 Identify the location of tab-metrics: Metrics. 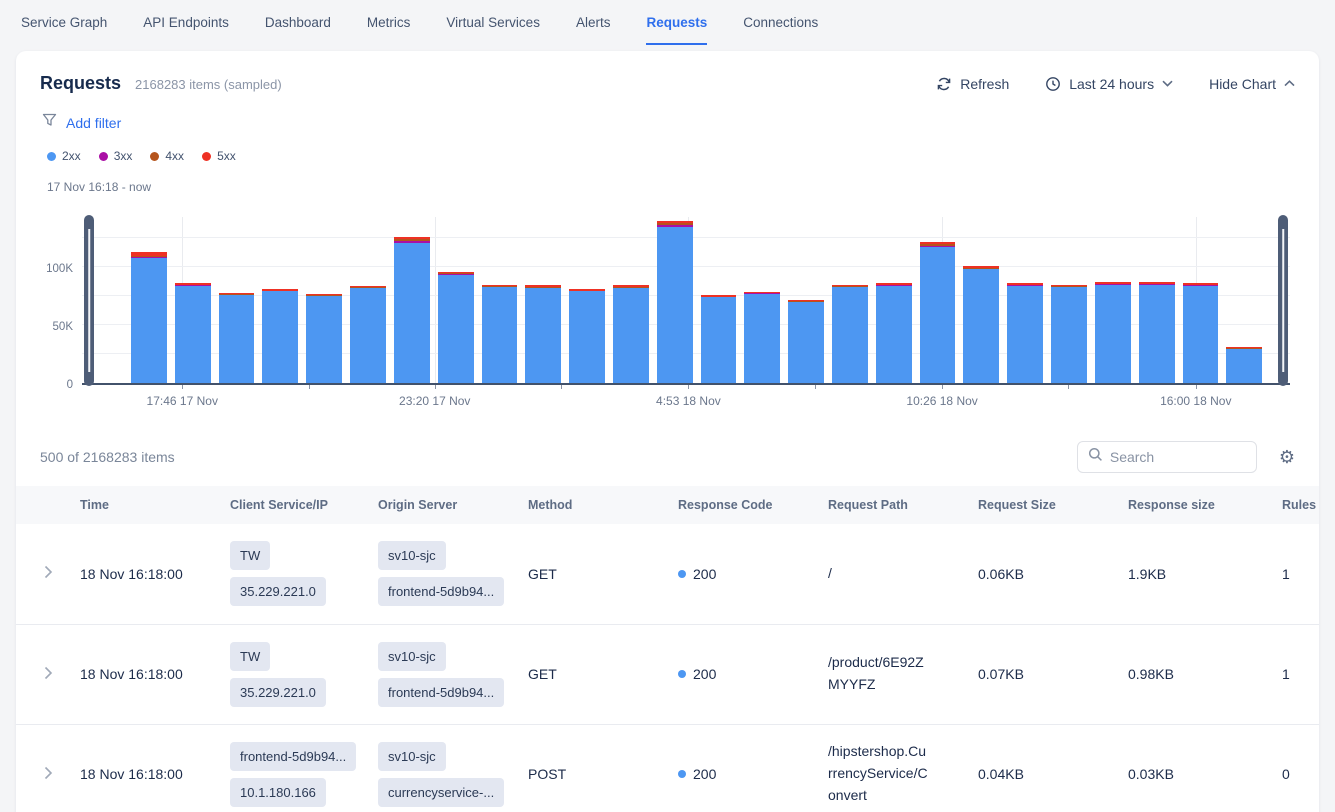
(388, 22).